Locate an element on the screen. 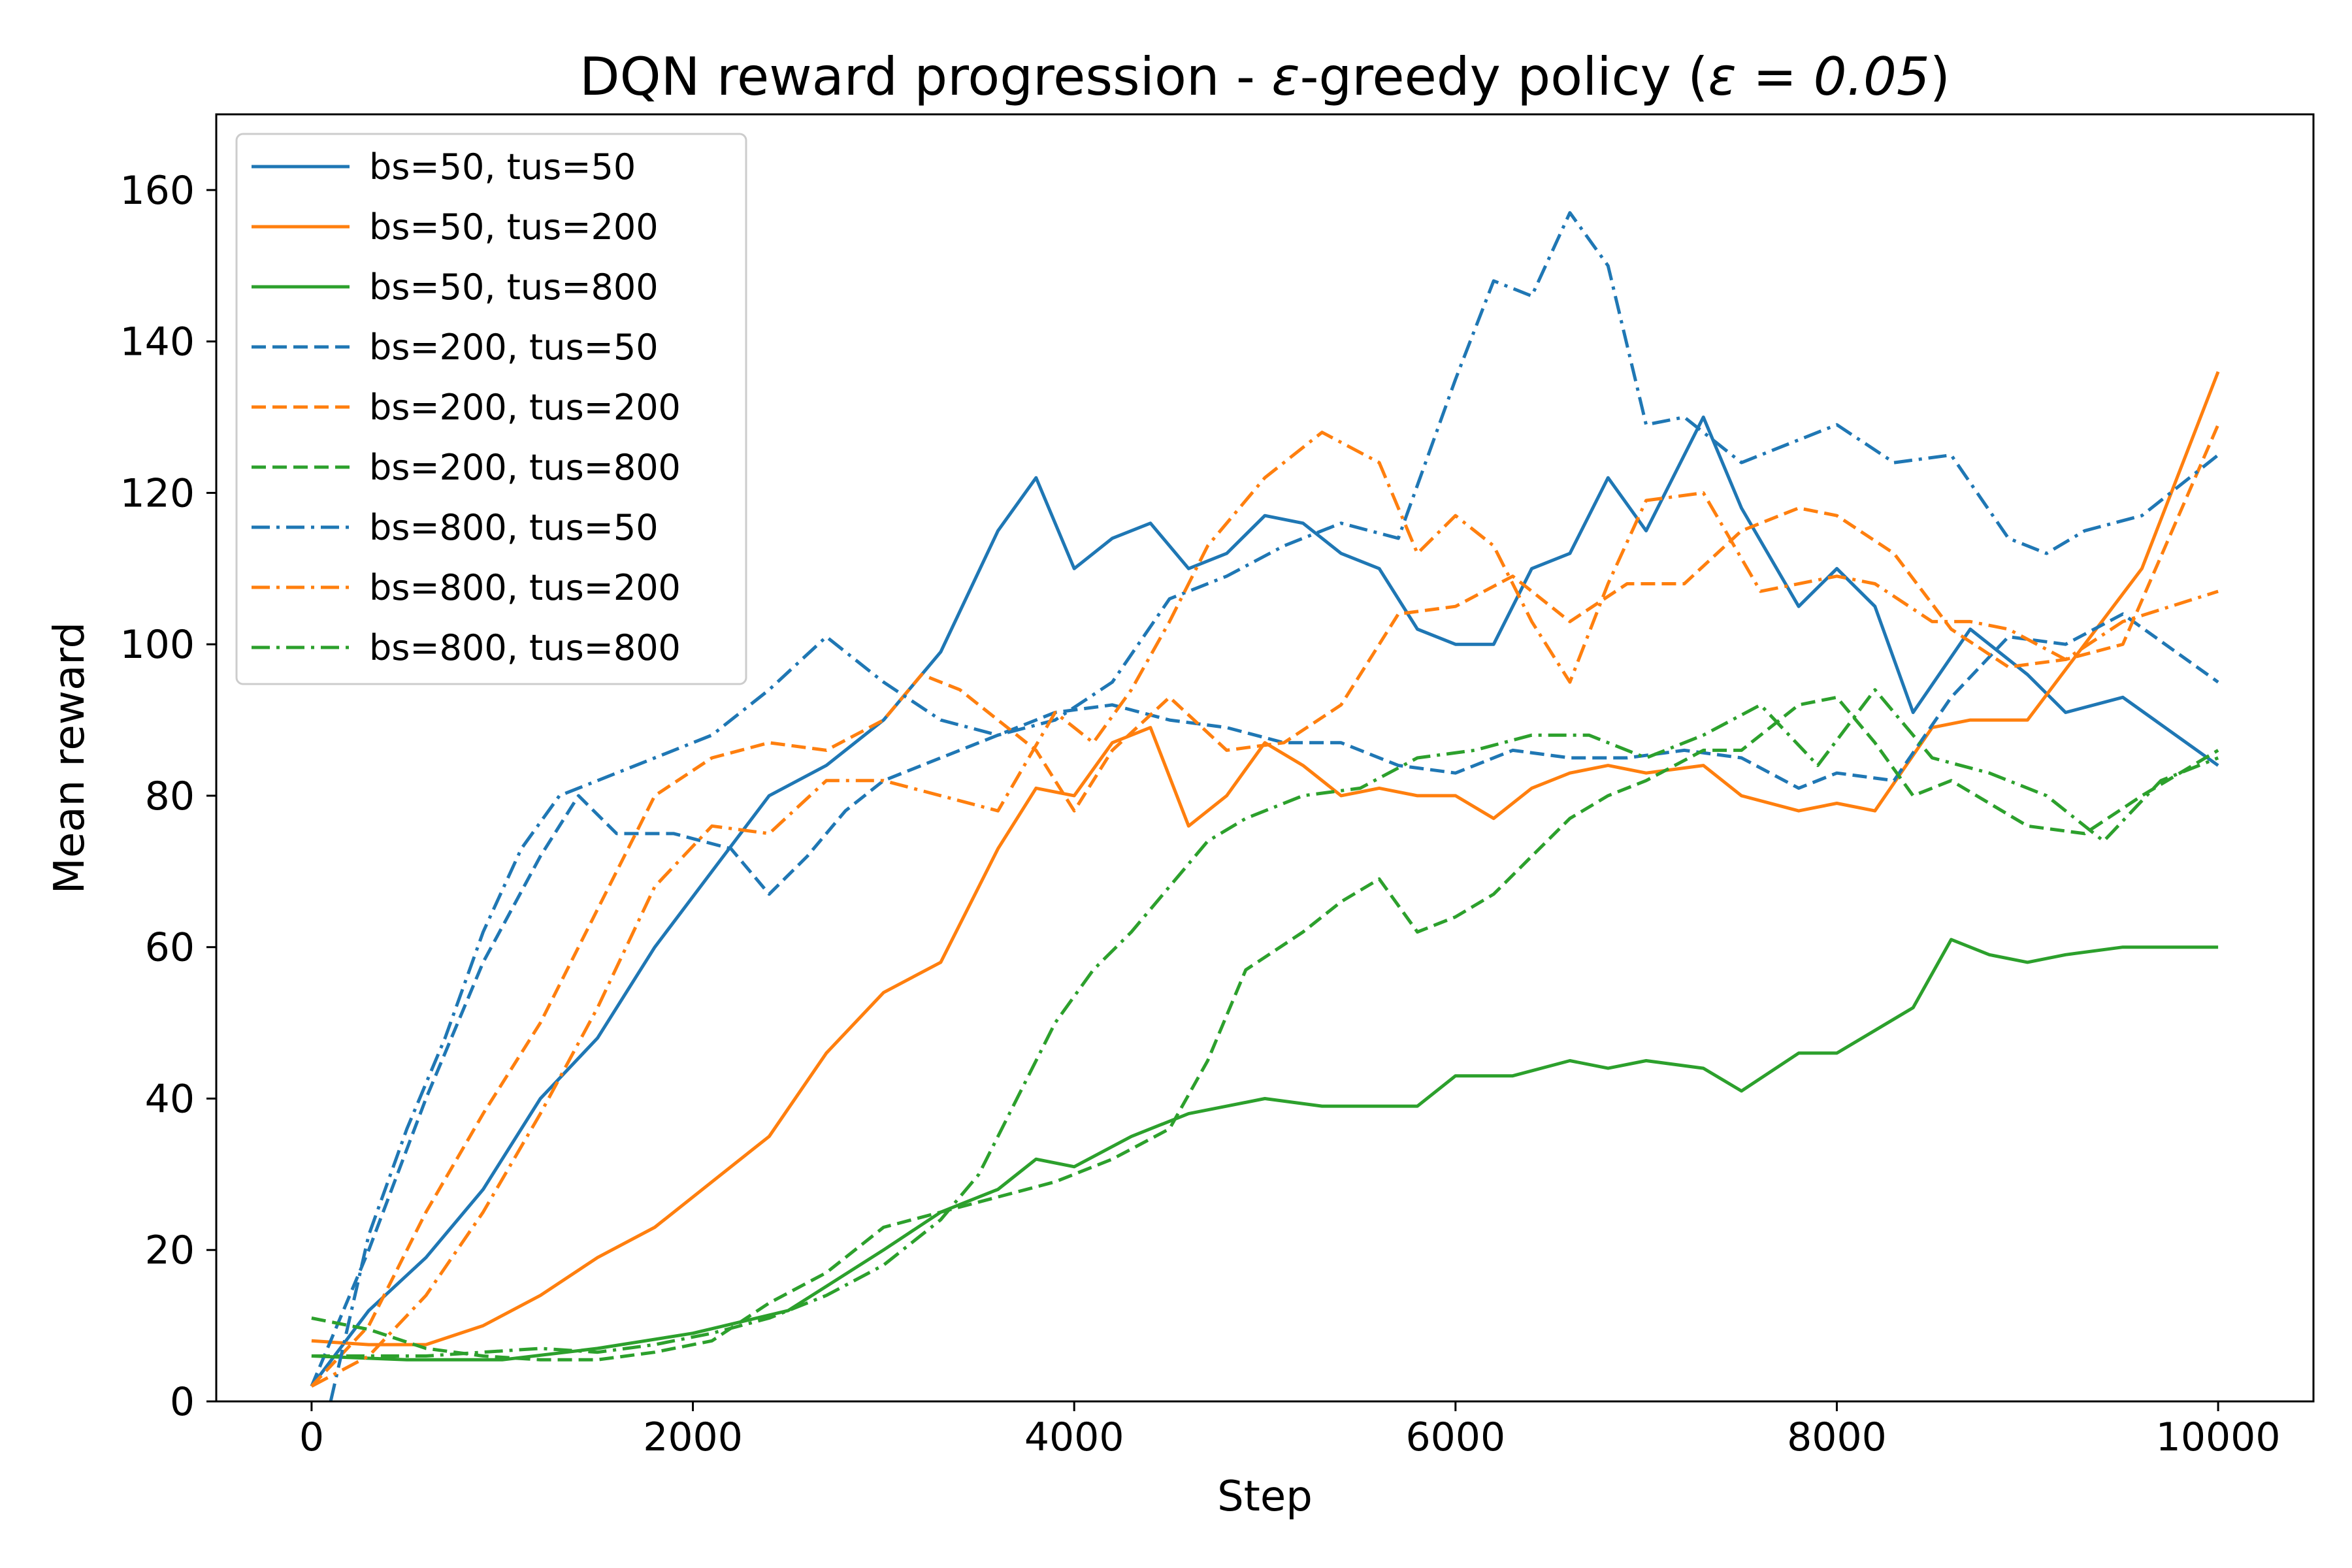 This screenshot has height=1568, width=2352. x-tick-label: 8000 is located at coordinates (1837, 1437).